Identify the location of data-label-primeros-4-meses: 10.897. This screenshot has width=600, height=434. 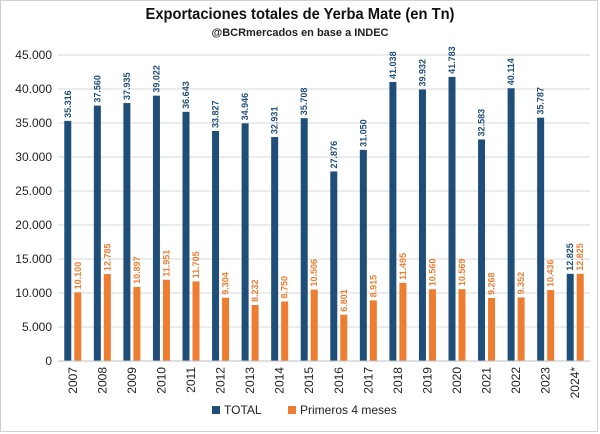
(137, 270).